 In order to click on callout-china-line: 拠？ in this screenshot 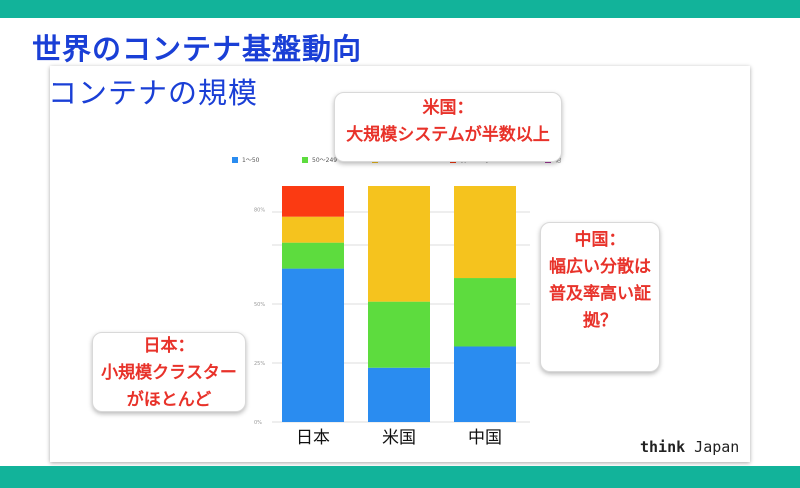, I will do `click(600, 321)`.